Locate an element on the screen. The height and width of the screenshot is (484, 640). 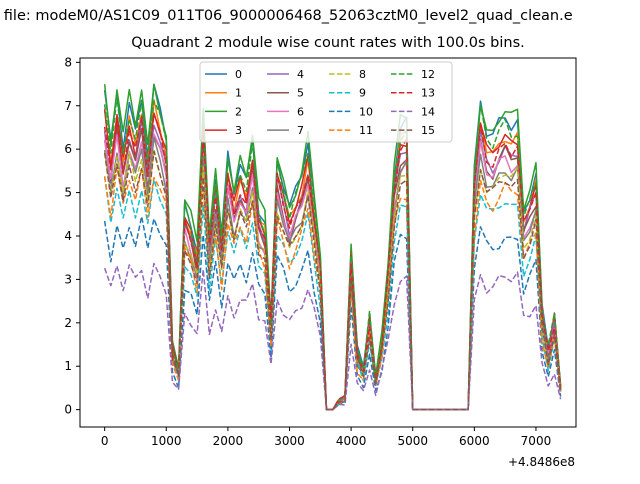
legend-label-14: 14 is located at coordinates (428, 111).